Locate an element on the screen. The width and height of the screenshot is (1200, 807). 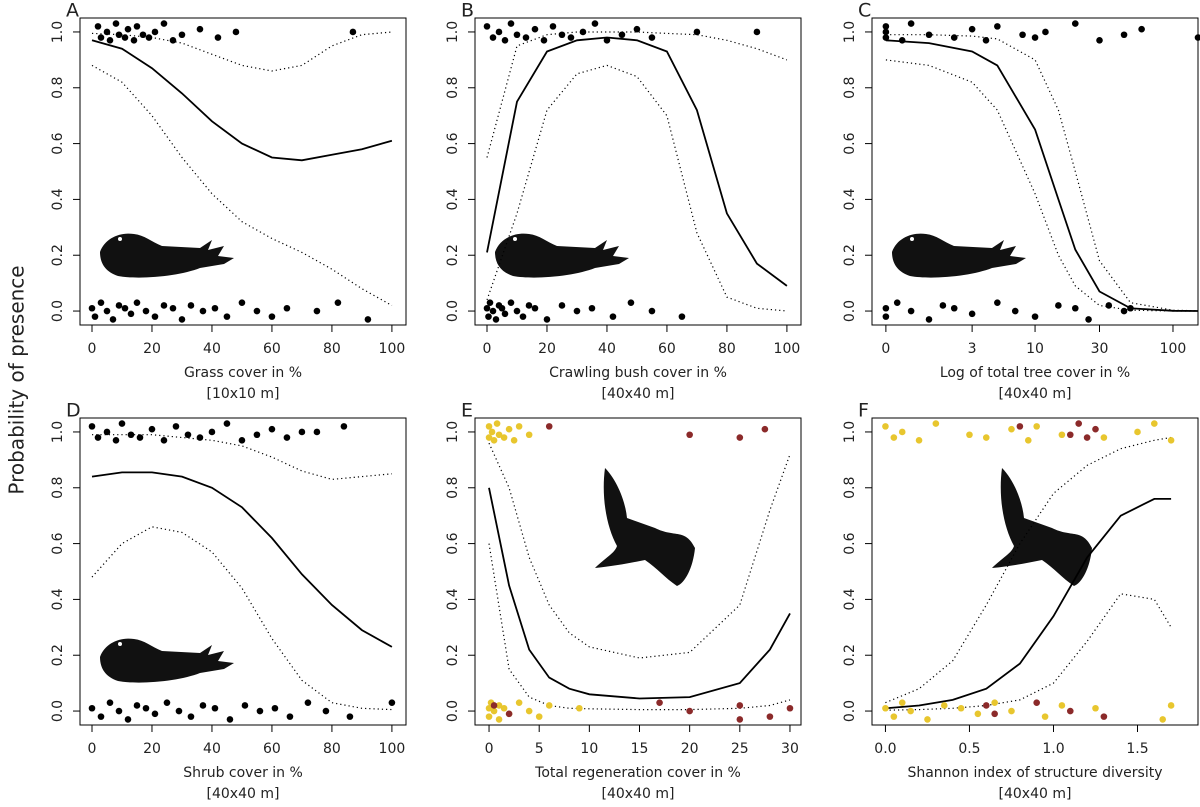
x-axis-label: Shrub cover in % is located at coordinates (243, 773).